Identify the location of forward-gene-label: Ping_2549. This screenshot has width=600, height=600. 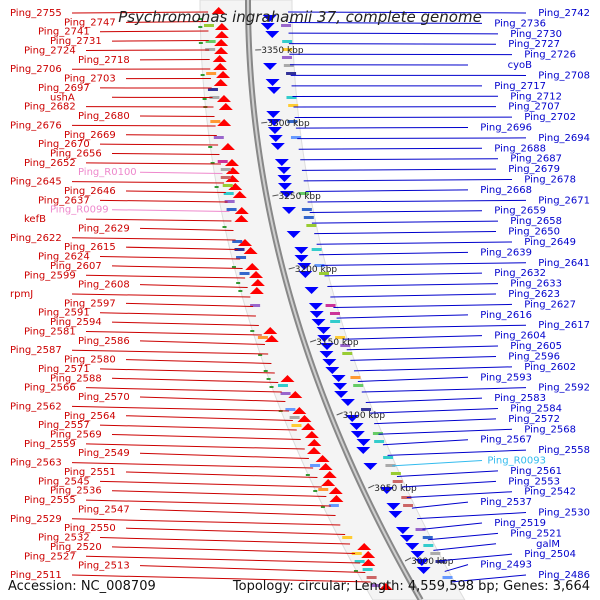
(104, 453).